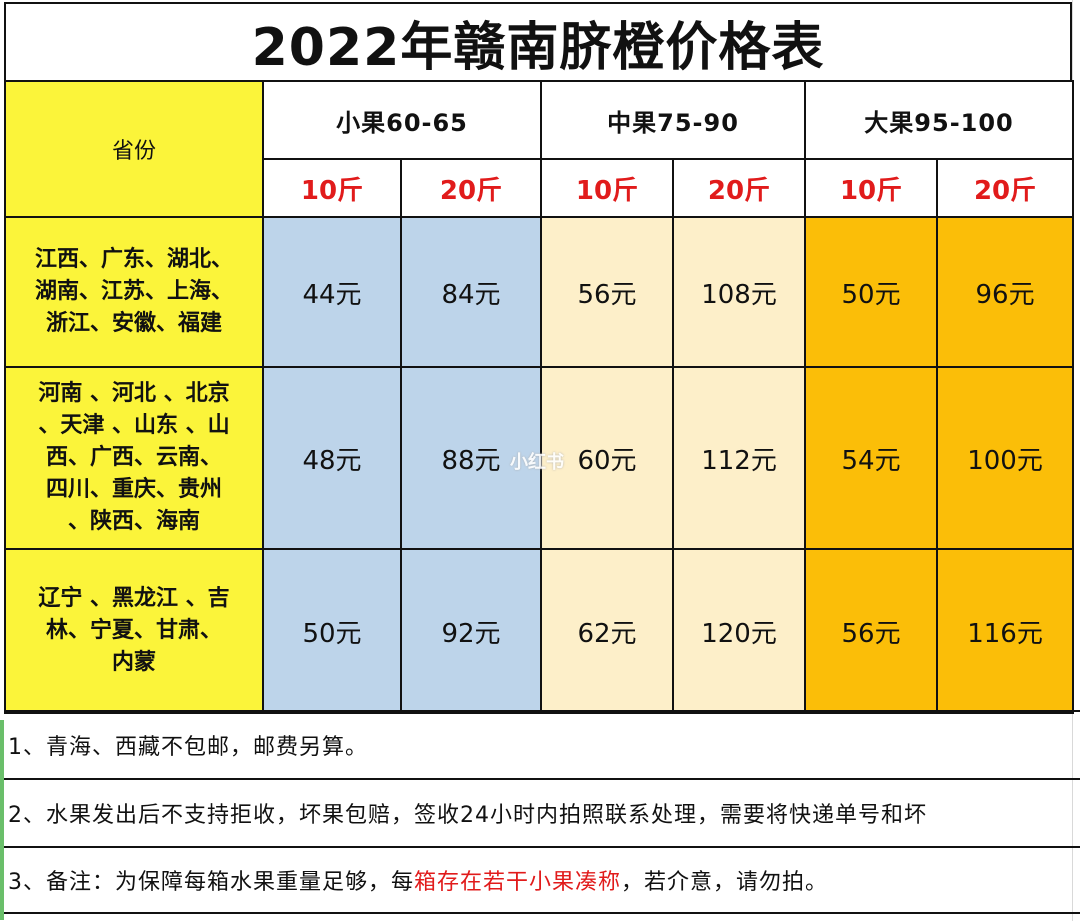 This screenshot has height=921, width=1080. I want to click on price-cell: 92元, so click(471, 631).